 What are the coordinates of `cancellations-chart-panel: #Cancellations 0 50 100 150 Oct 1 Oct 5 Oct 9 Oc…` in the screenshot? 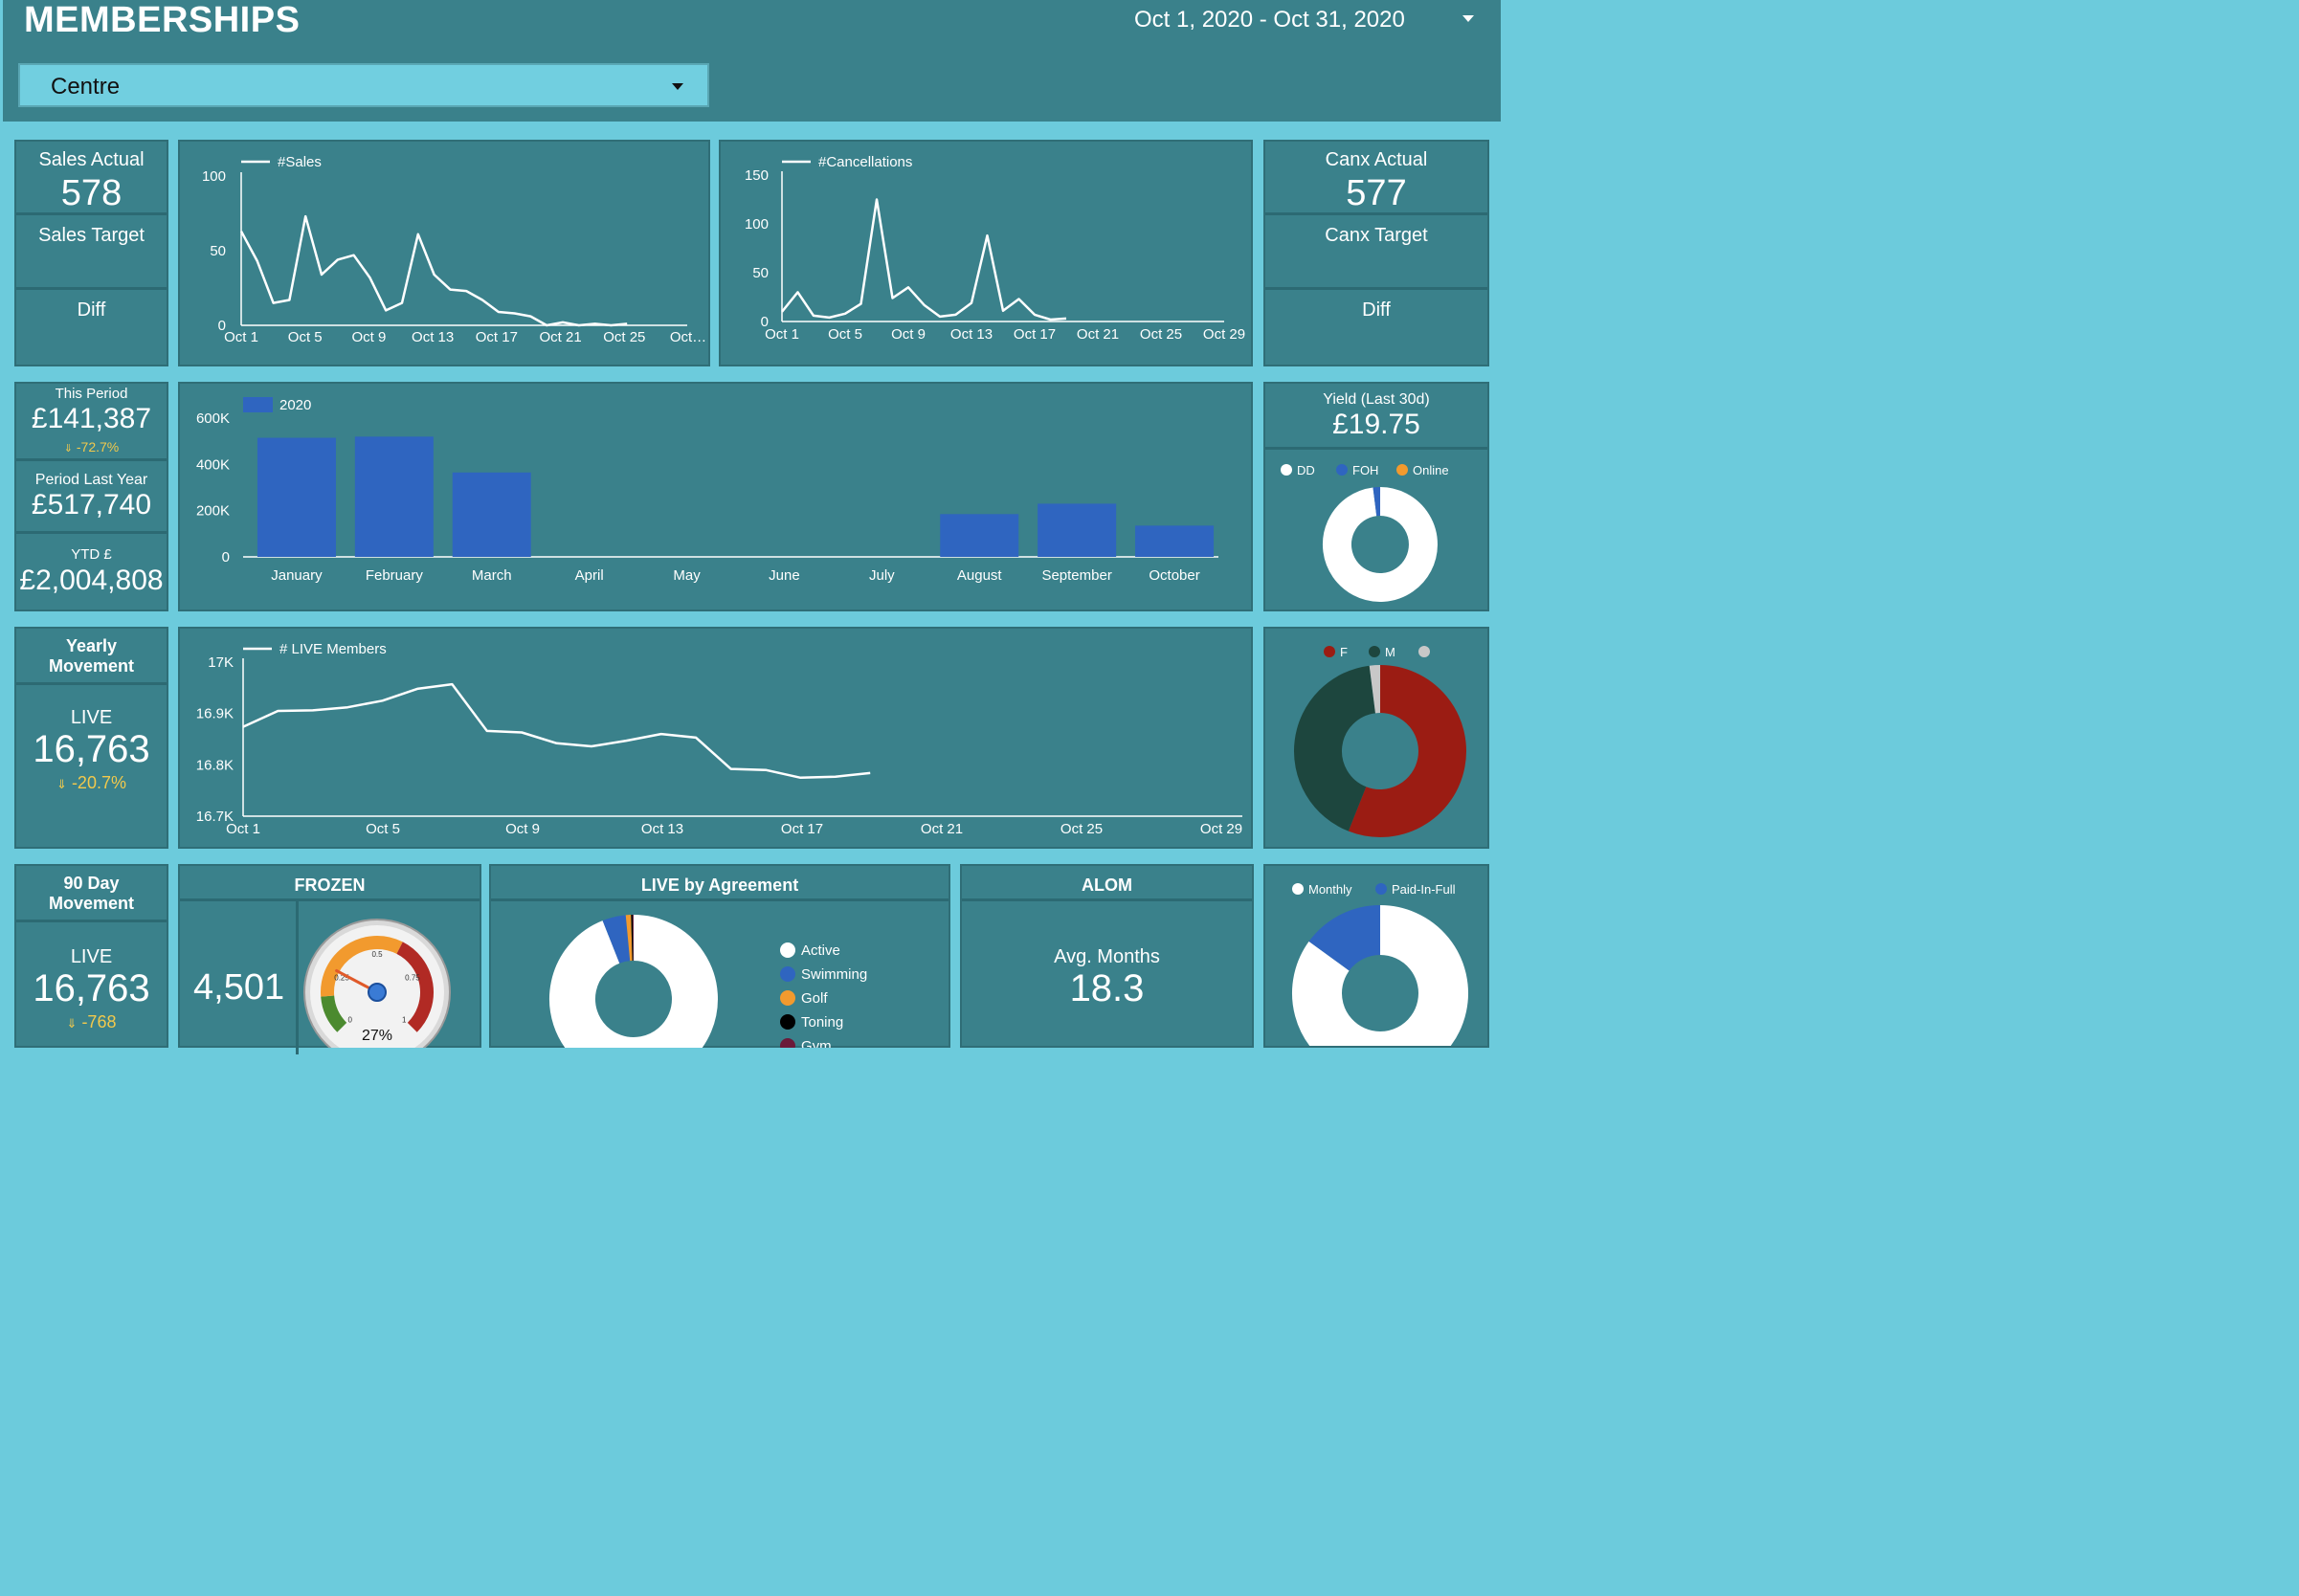 It's located at (986, 253).